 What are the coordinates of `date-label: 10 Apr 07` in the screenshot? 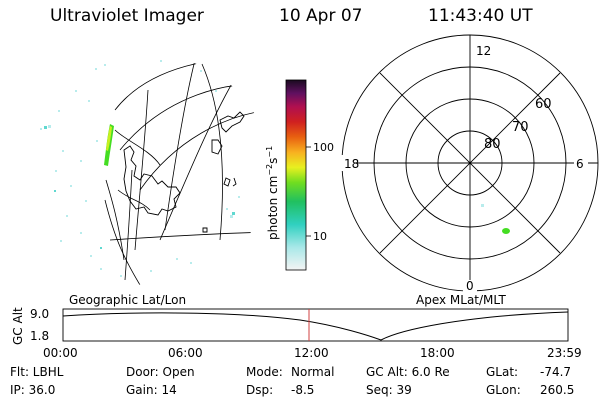 It's located at (321, 16).